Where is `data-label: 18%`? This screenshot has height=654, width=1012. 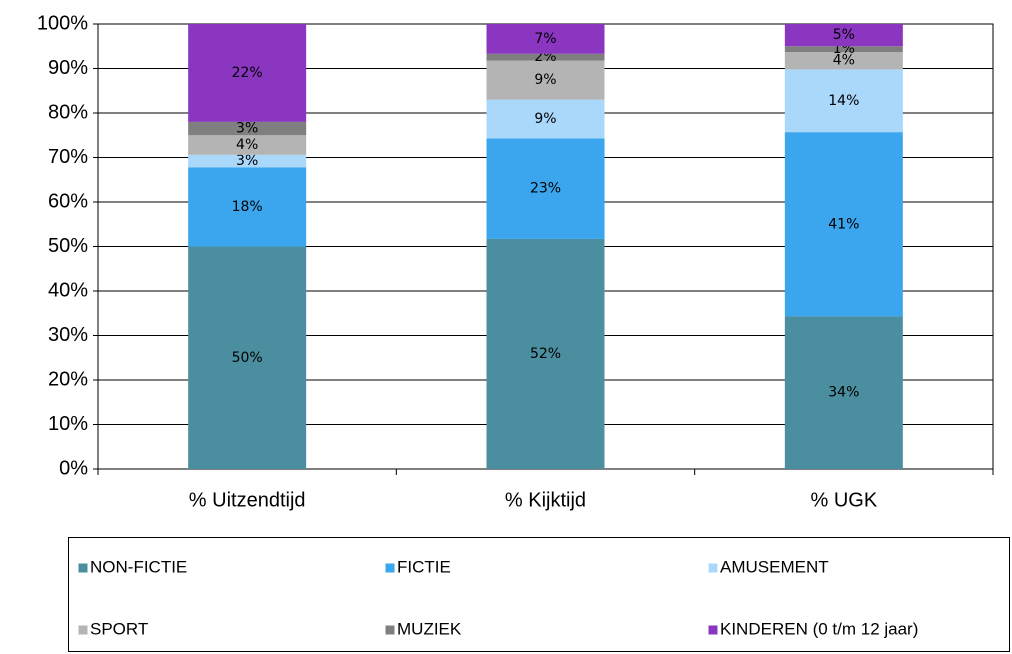 data-label: 18% is located at coordinates (247, 207).